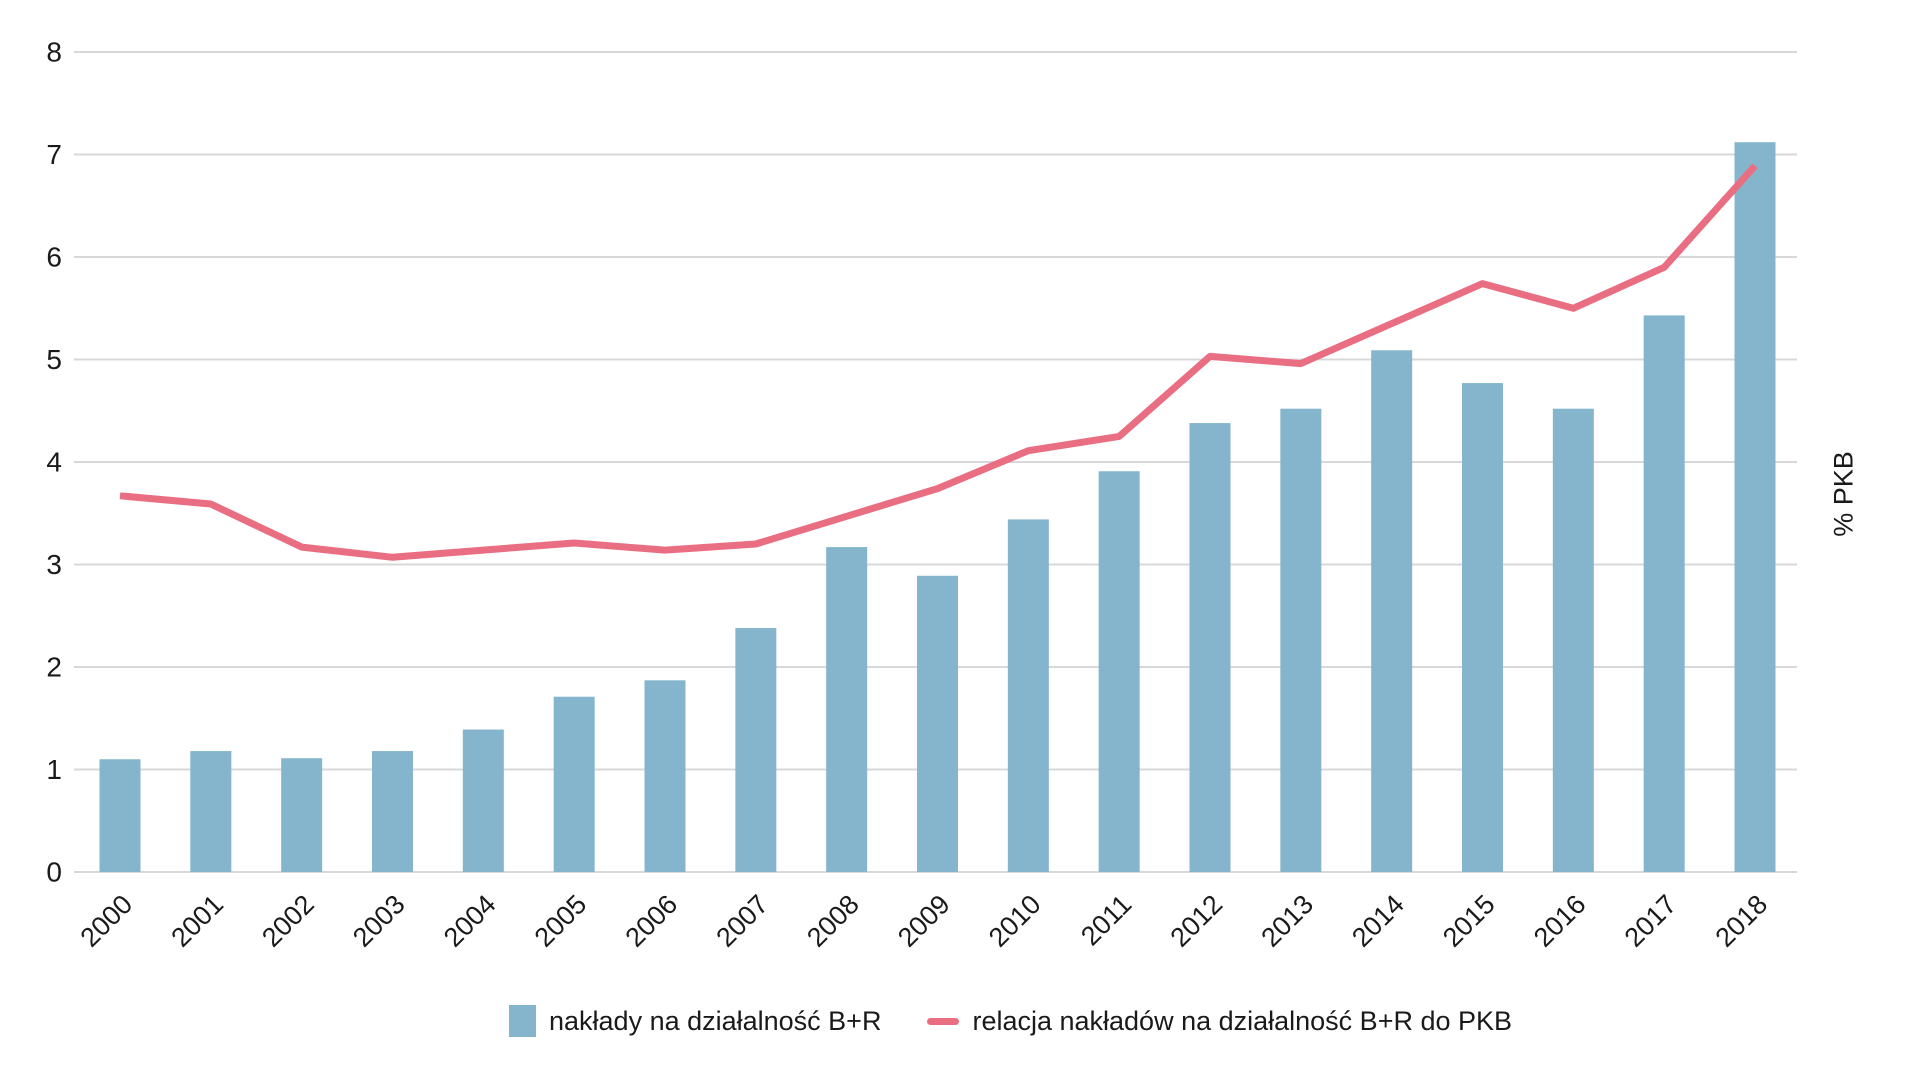 Image resolution: width=1920 pixels, height=1080 pixels. What do you see at coordinates (54, 52) in the screenshot?
I see `y-tick-label-8: 8` at bounding box center [54, 52].